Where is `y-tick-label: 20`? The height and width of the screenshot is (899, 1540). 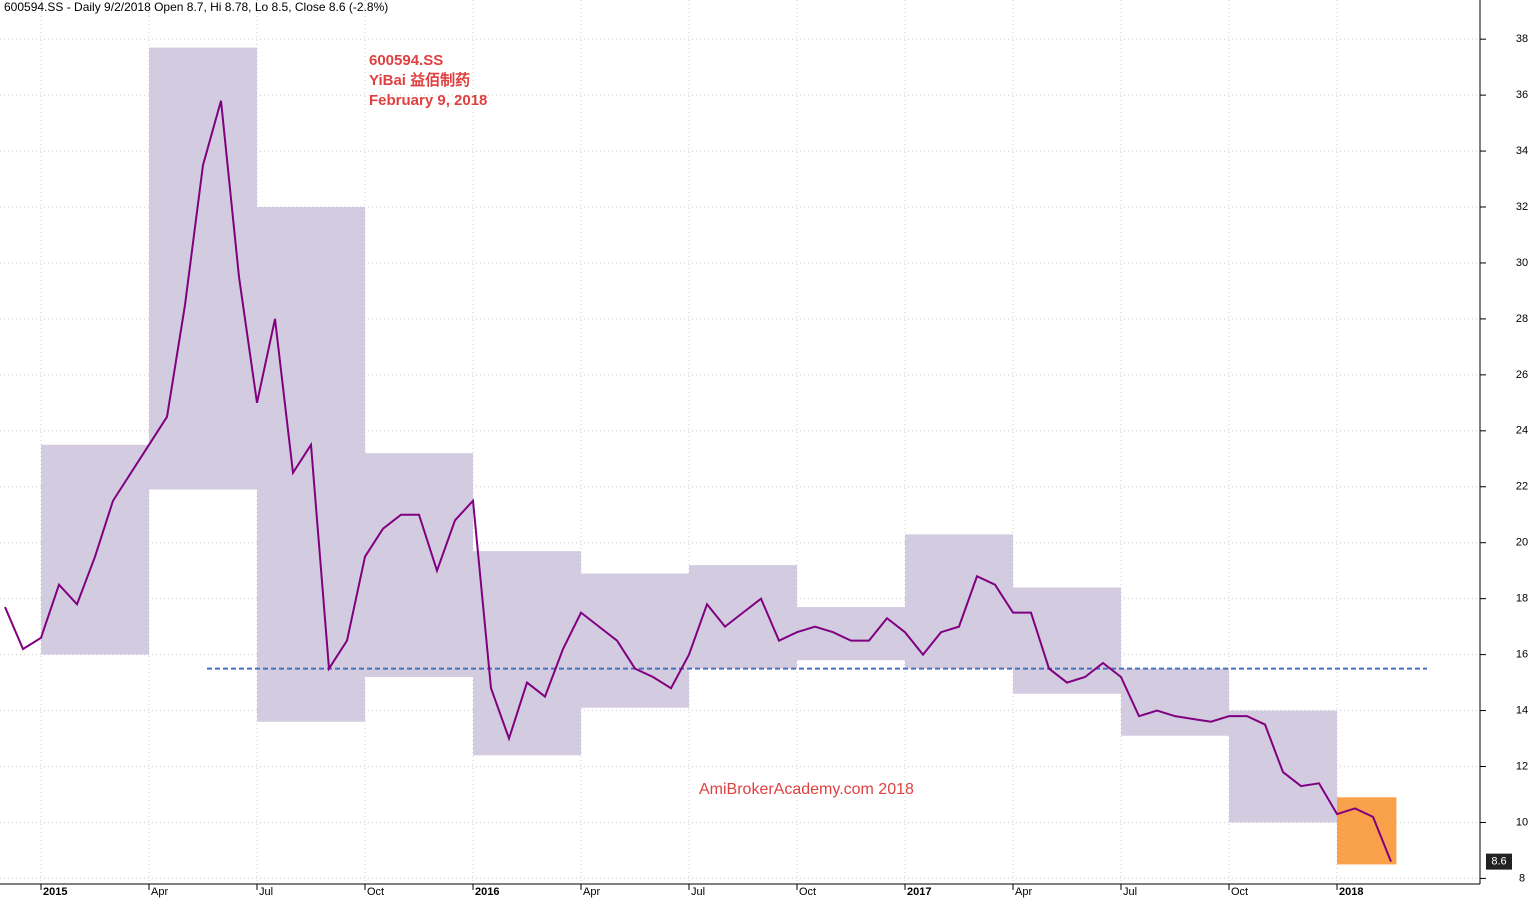
y-tick-label: 20 is located at coordinates (1522, 543).